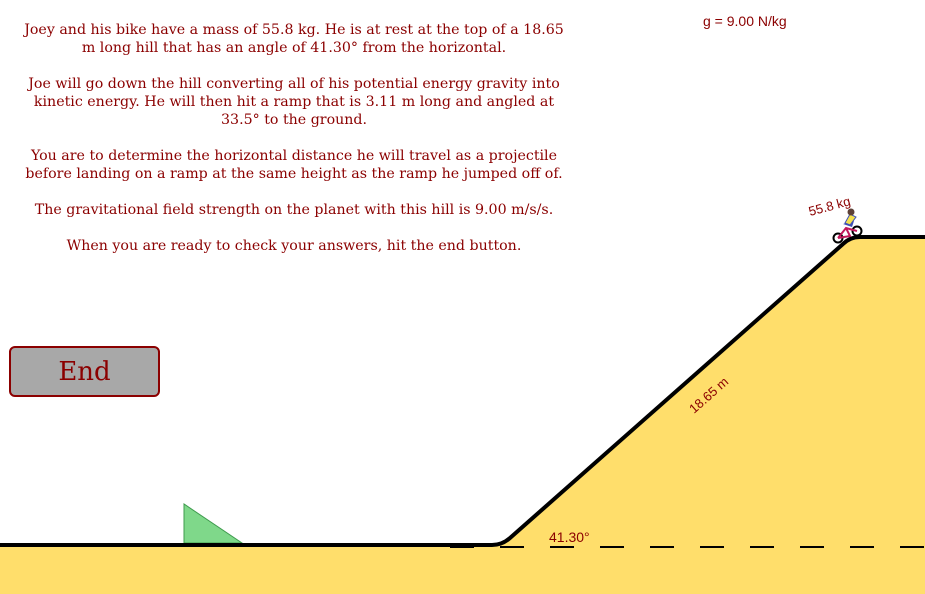  I want to click on ground-fill, so click(462, 569).